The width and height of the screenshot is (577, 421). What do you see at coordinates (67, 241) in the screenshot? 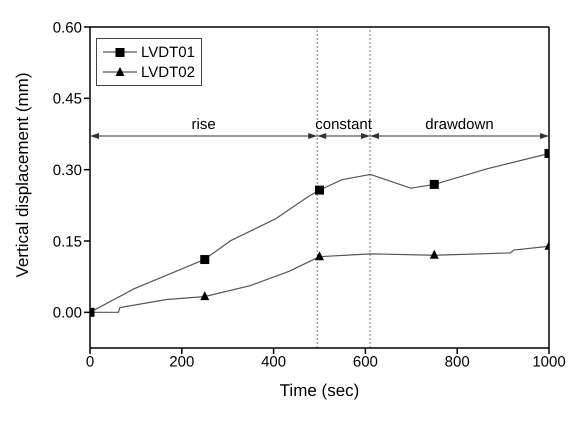
I see `y-tick-label: 0.15` at bounding box center [67, 241].